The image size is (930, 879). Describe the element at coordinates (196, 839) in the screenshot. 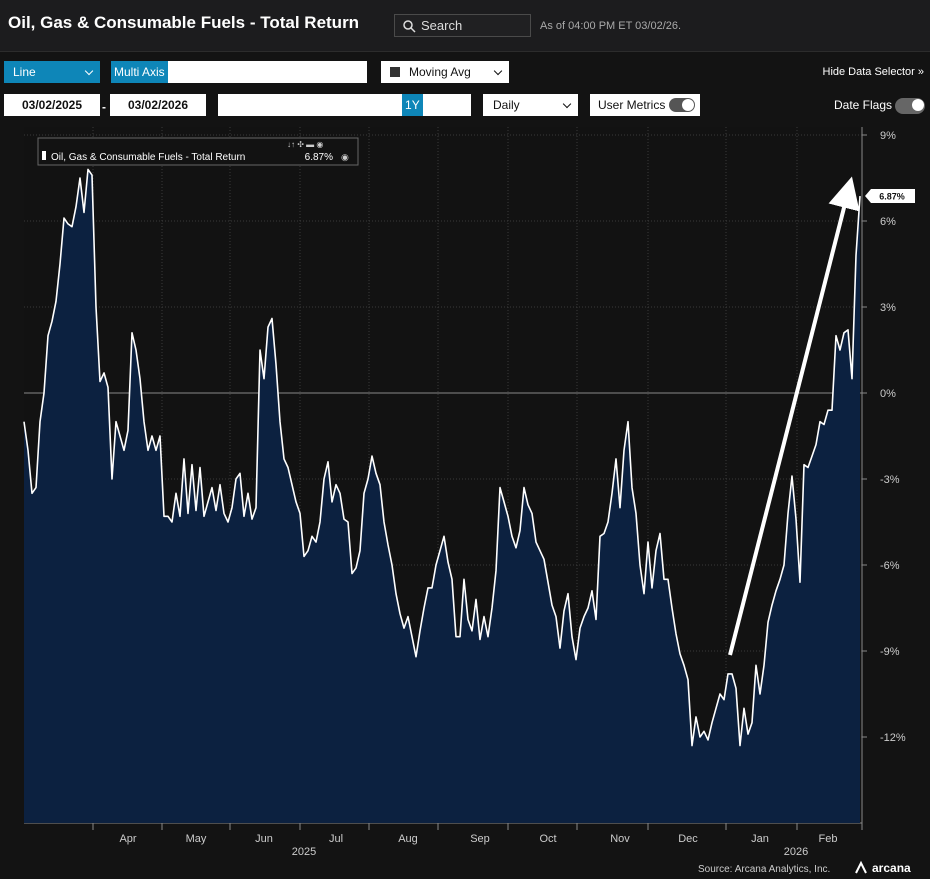

I see `x-tick-label: May` at that location.